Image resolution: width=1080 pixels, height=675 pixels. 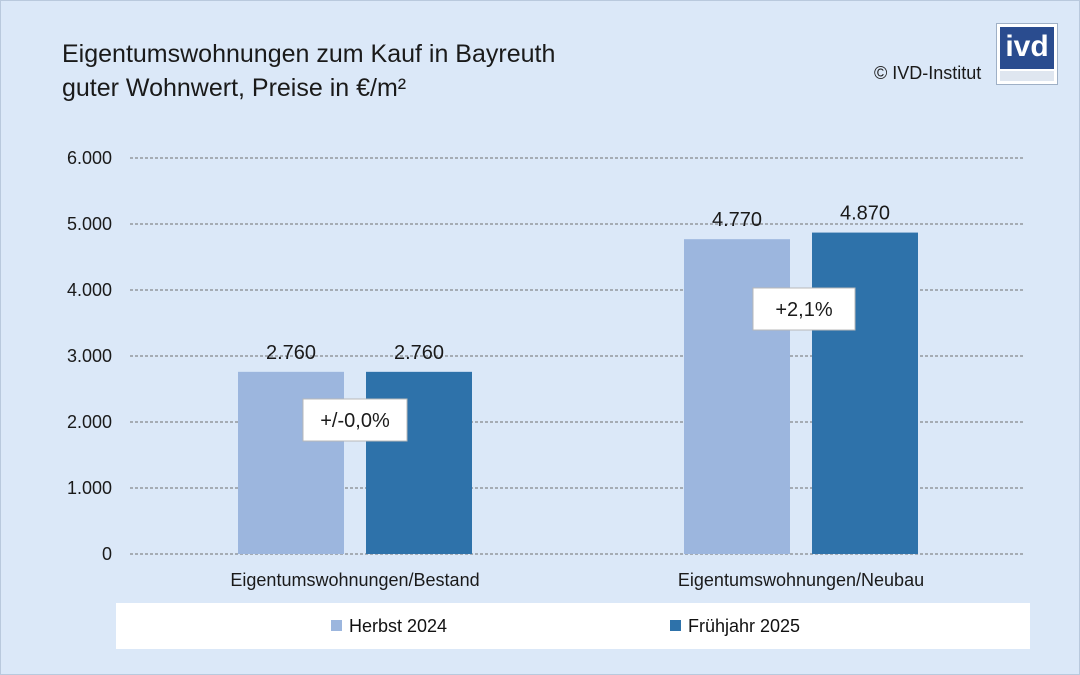 What do you see at coordinates (89, 422) in the screenshot?
I see `y-tick-label: 2.000` at bounding box center [89, 422].